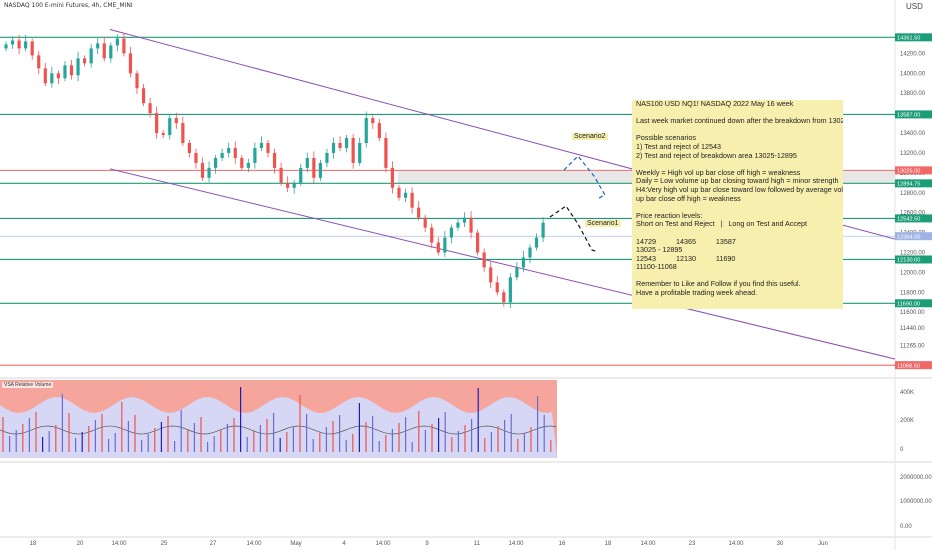 Image resolution: width=932 pixels, height=550 pixels. Describe the element at coordinates (780, 544) in the screenshot. I see `x-tick-label: 30` at that location.